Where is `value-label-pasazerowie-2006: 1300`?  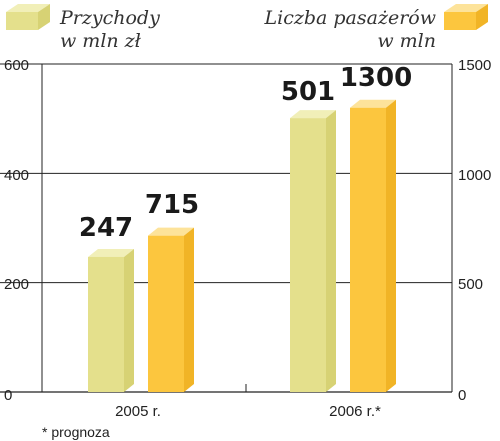
value-label-pasazerowie-2006: 1300 is located at coordinates (376, 78).